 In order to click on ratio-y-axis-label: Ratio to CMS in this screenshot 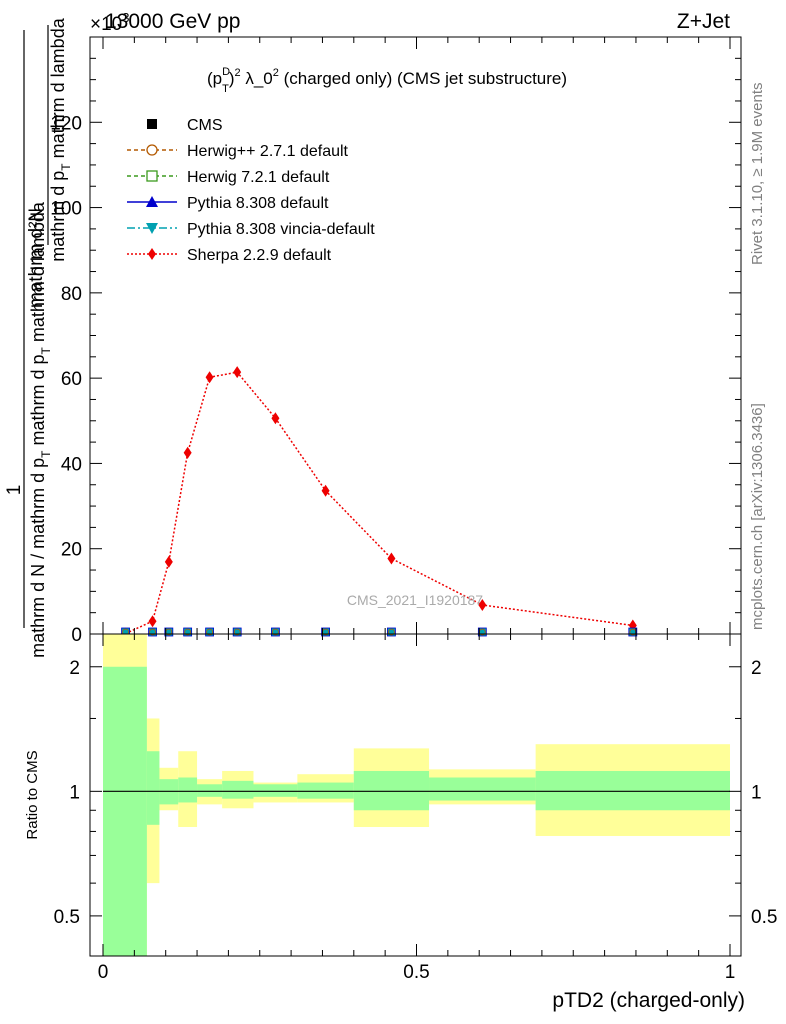, I will do `click(32, 794)`.